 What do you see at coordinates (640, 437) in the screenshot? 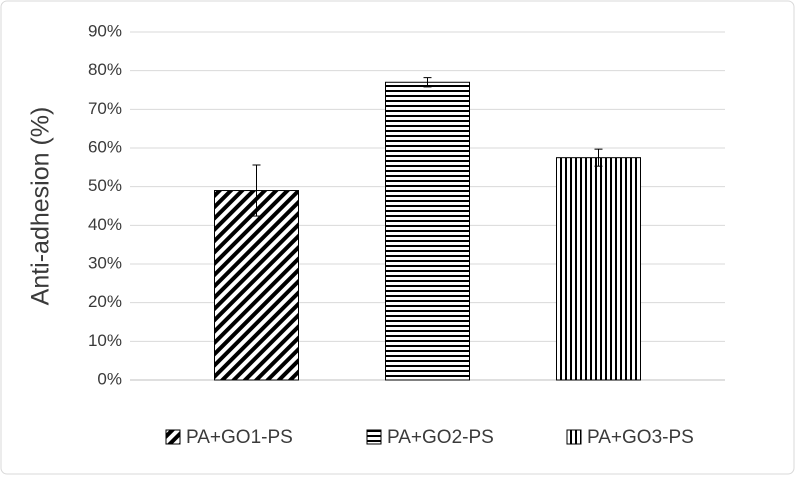
I see `legend-label: PA+GO3-PS` at bounding box center [640, 437].